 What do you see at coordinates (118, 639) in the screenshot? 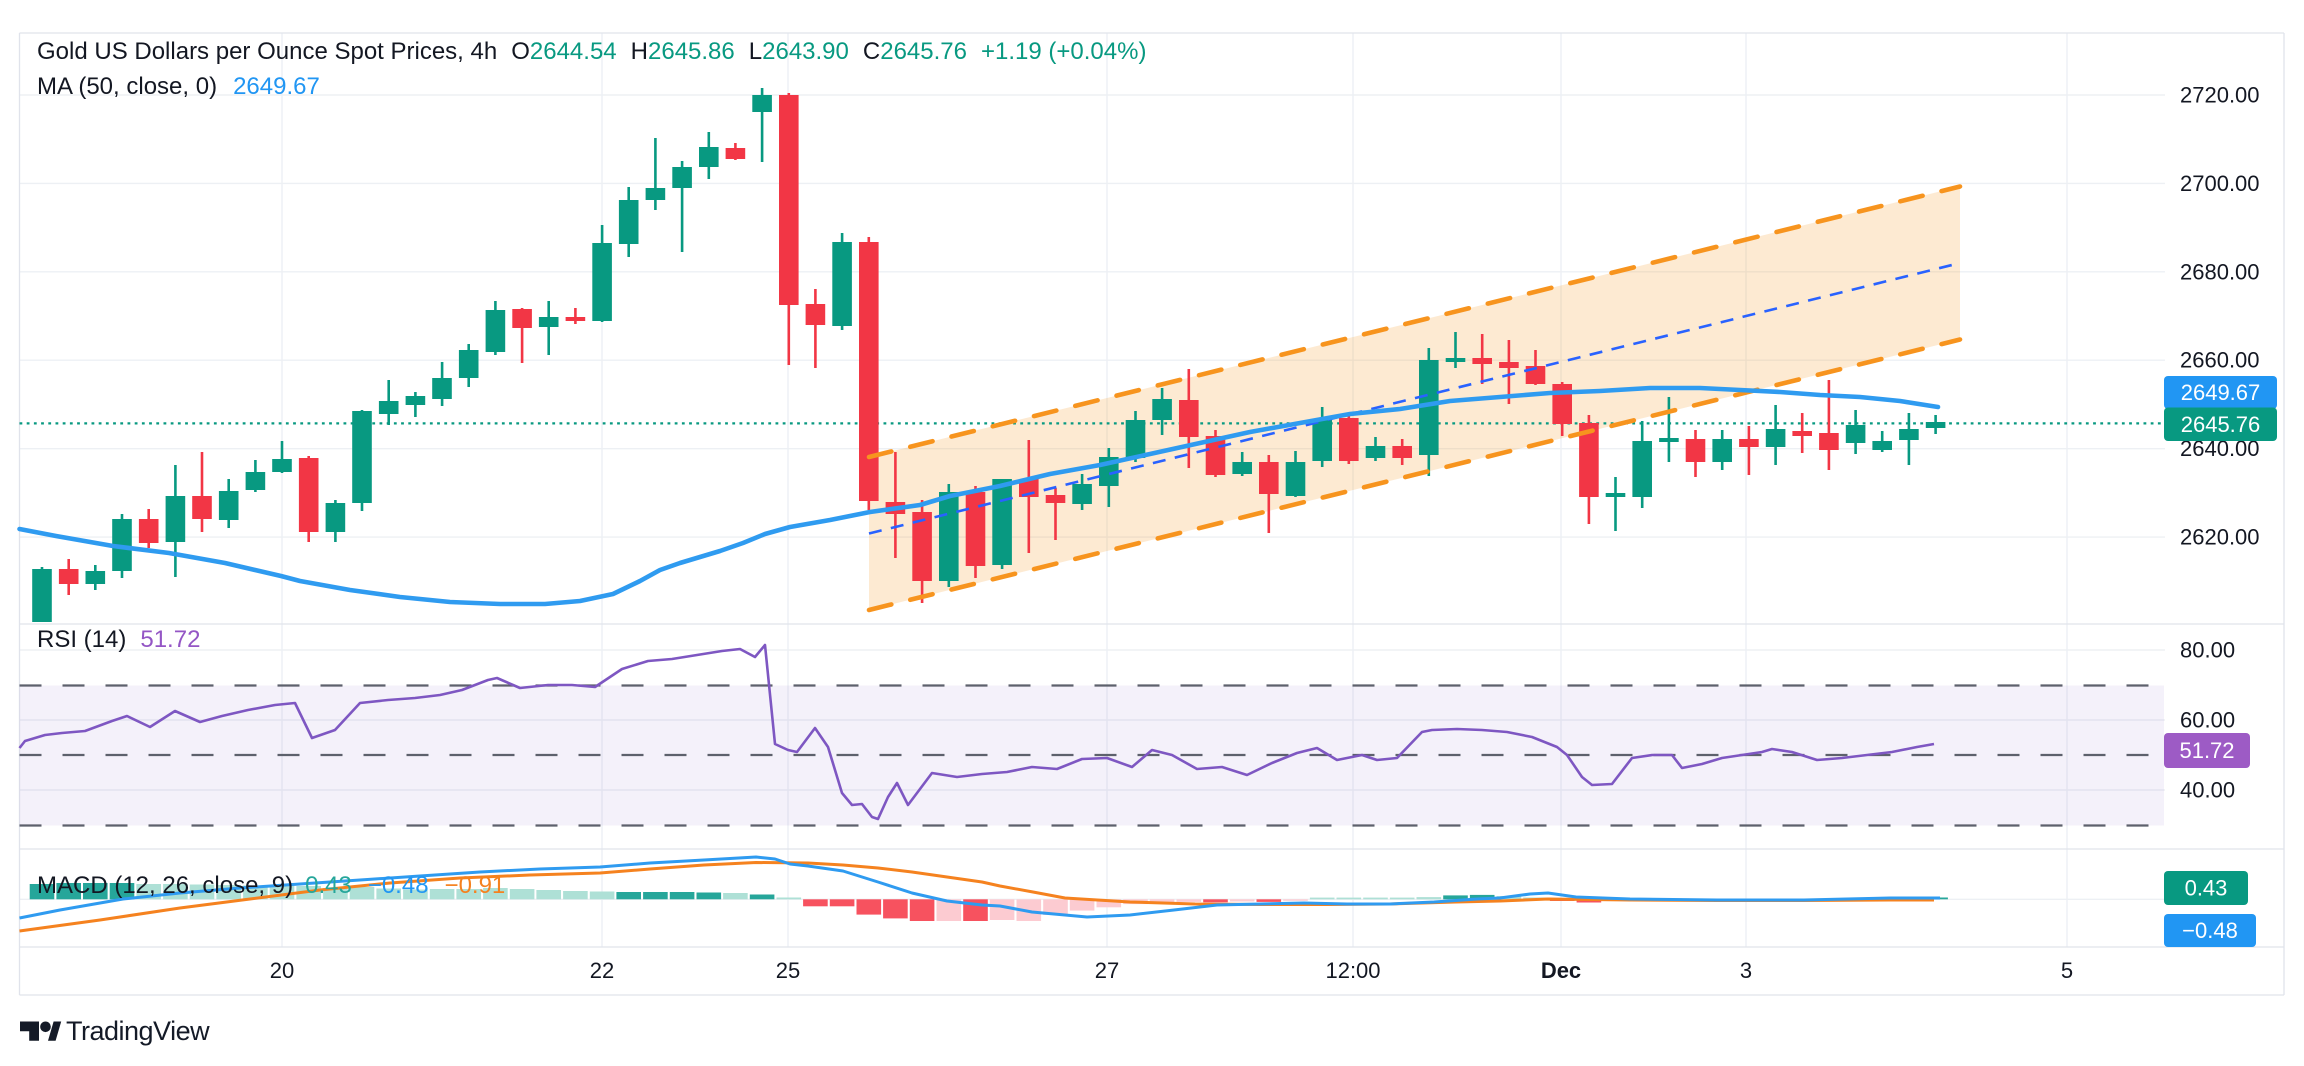
I see `svg-text:RSI (14)51.72: RSI (14) 51.72` at bounding box center [118, 639].